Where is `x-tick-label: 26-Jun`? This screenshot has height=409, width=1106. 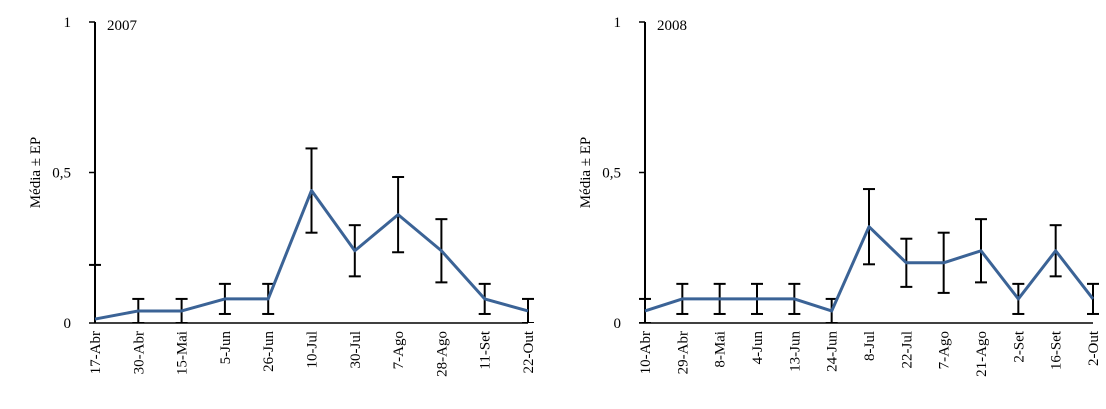 x-tick-label: 26-Jun is located at coordinates (269, 351).